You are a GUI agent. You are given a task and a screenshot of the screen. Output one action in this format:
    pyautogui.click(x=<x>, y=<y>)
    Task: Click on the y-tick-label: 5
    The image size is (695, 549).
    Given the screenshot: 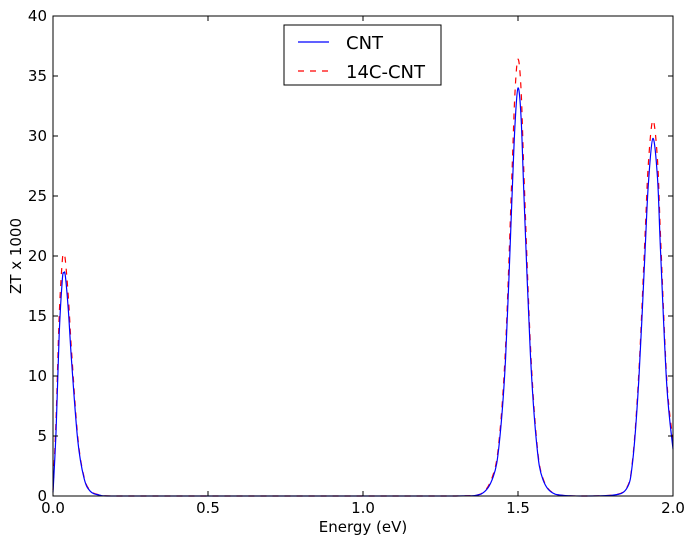 What is the action you would take?
    pyautogui.click(x=42, y=436)
    